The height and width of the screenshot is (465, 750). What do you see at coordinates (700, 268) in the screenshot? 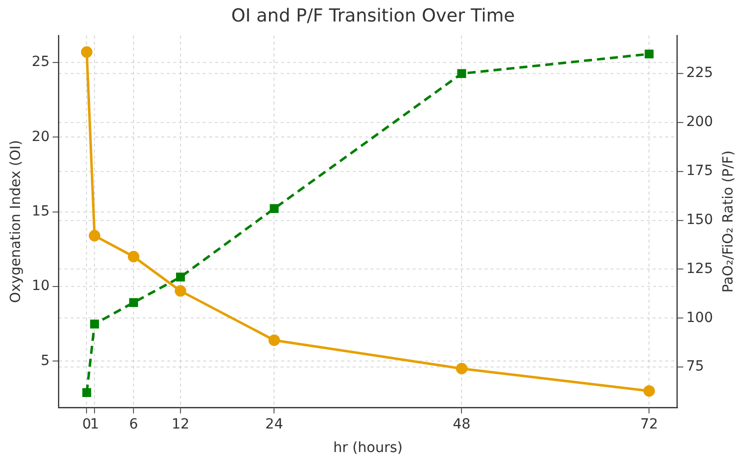
I see `y2-tick-label: 125` at bounding box center [700, 268].